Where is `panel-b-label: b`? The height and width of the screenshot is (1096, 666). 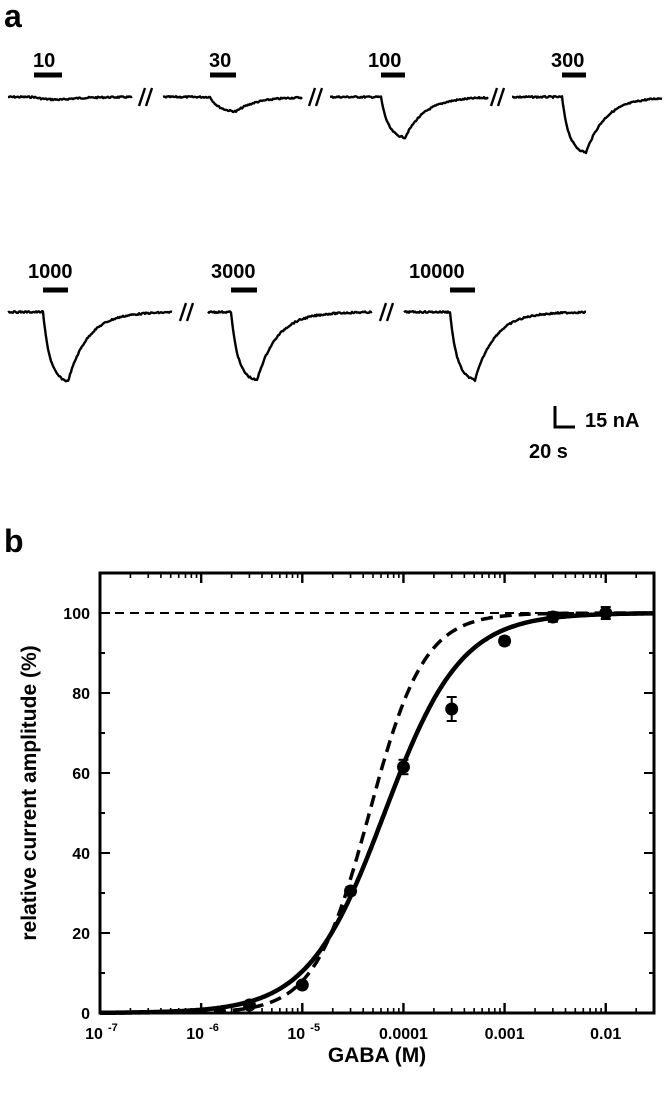
panel-b-label: b is located at coordinates (14, 541).